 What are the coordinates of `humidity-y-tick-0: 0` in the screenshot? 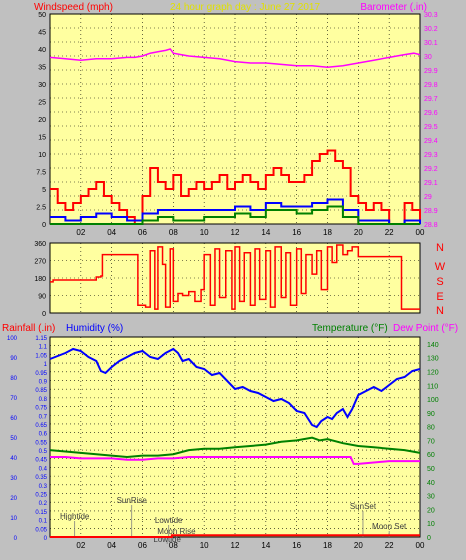 It's located at (16, 539).